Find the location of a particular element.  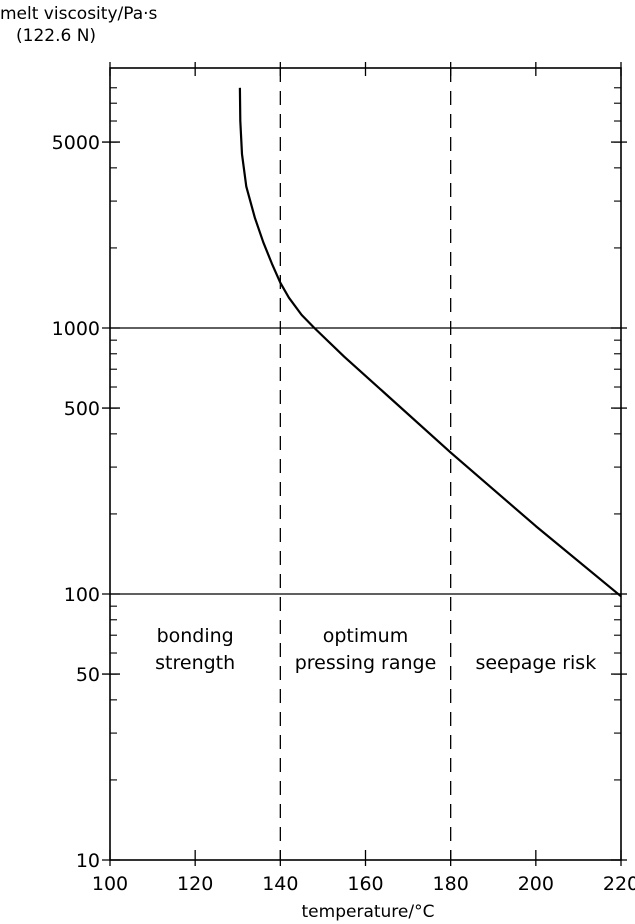

y-axis-label-unit: (122.6 N) is located at coordinates (56, 36).